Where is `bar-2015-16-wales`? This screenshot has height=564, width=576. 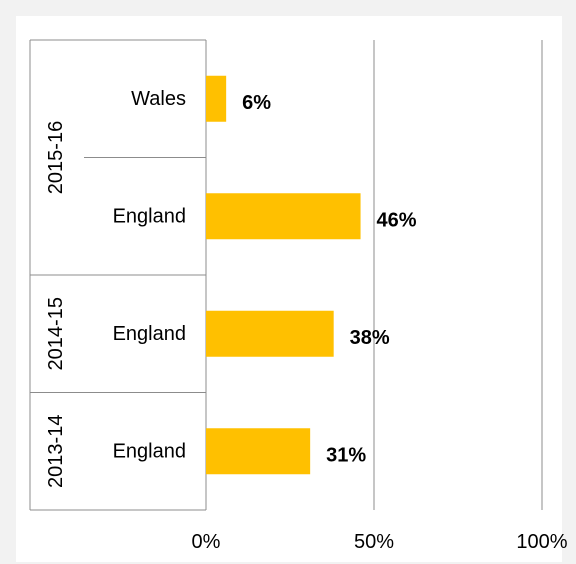
bar-2015-16-wales is located at coordinates (216, 98).